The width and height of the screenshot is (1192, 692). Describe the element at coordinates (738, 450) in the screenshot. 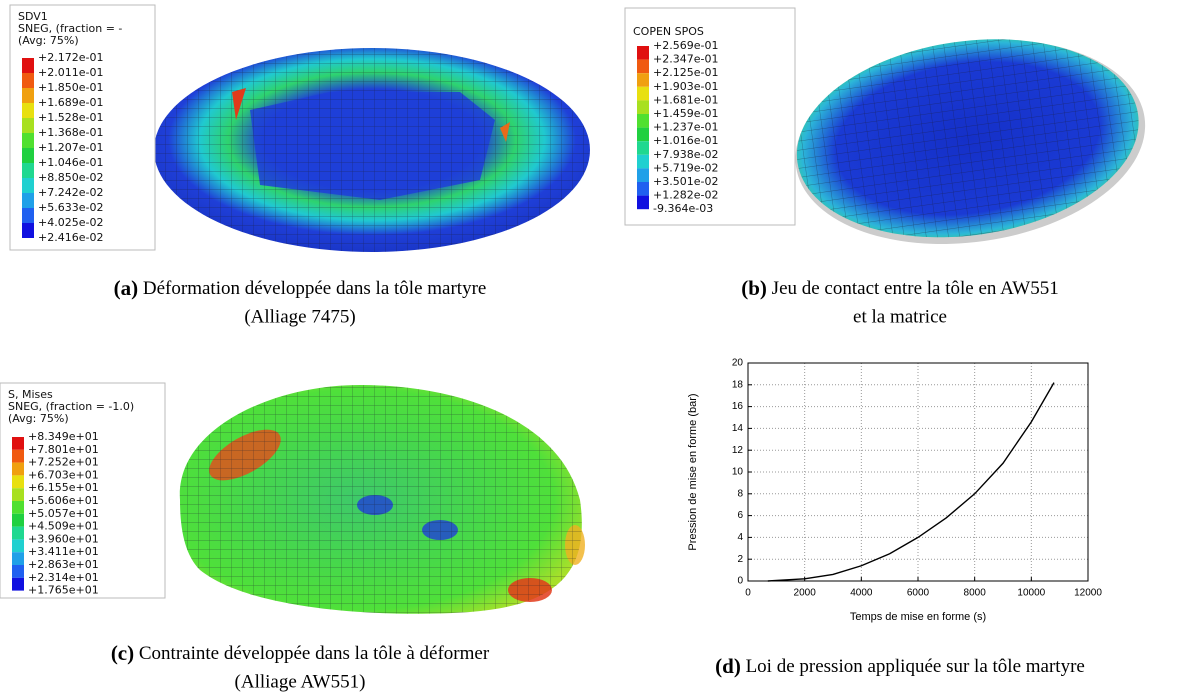

I see `y-tick-label: 12` at that location.